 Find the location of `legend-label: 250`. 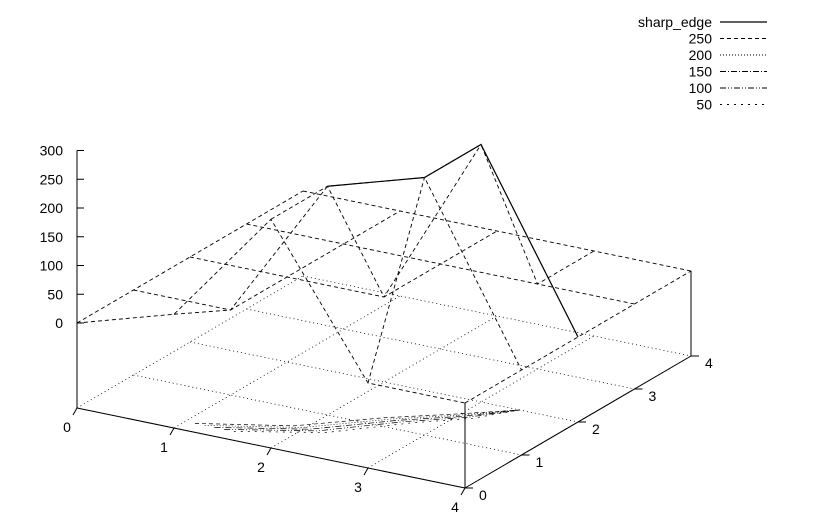

legend-label: 250 is located at coordinates (701, 39).